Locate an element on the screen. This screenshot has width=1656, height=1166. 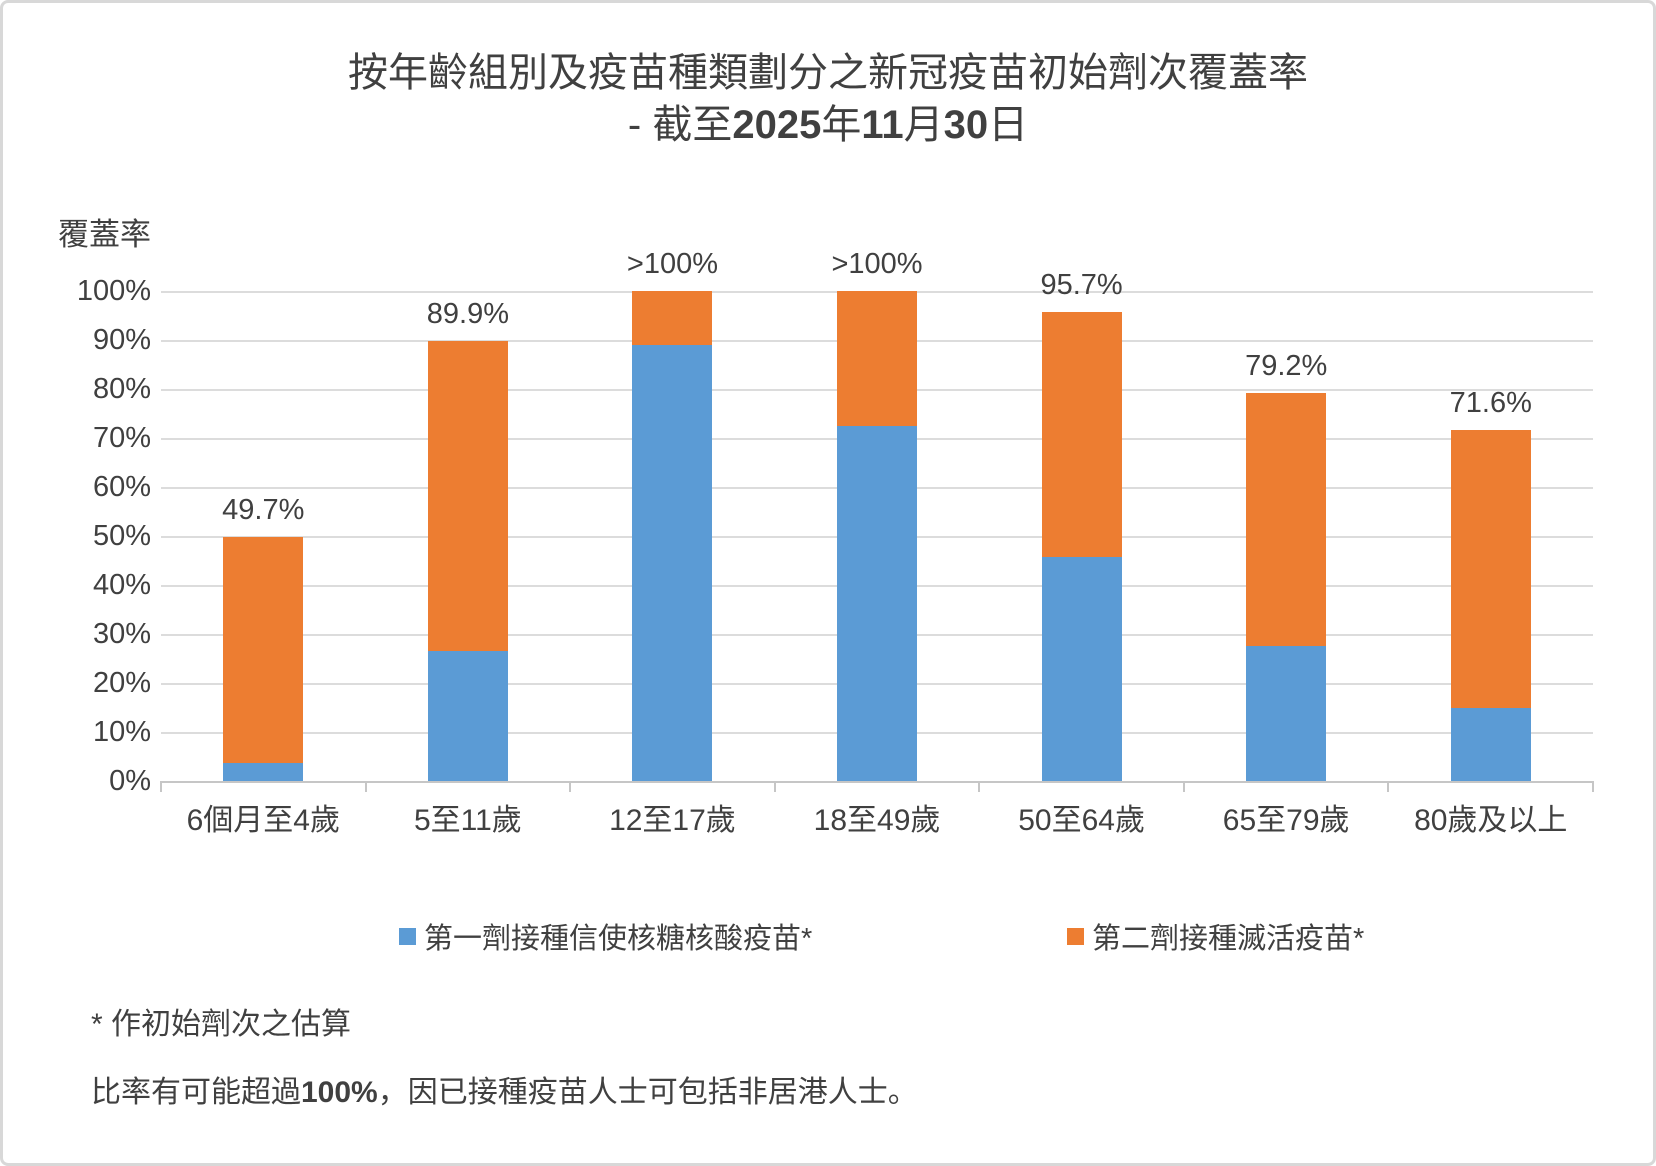
y-axis-tick-label: 80% is located at coordinates (121, 389).